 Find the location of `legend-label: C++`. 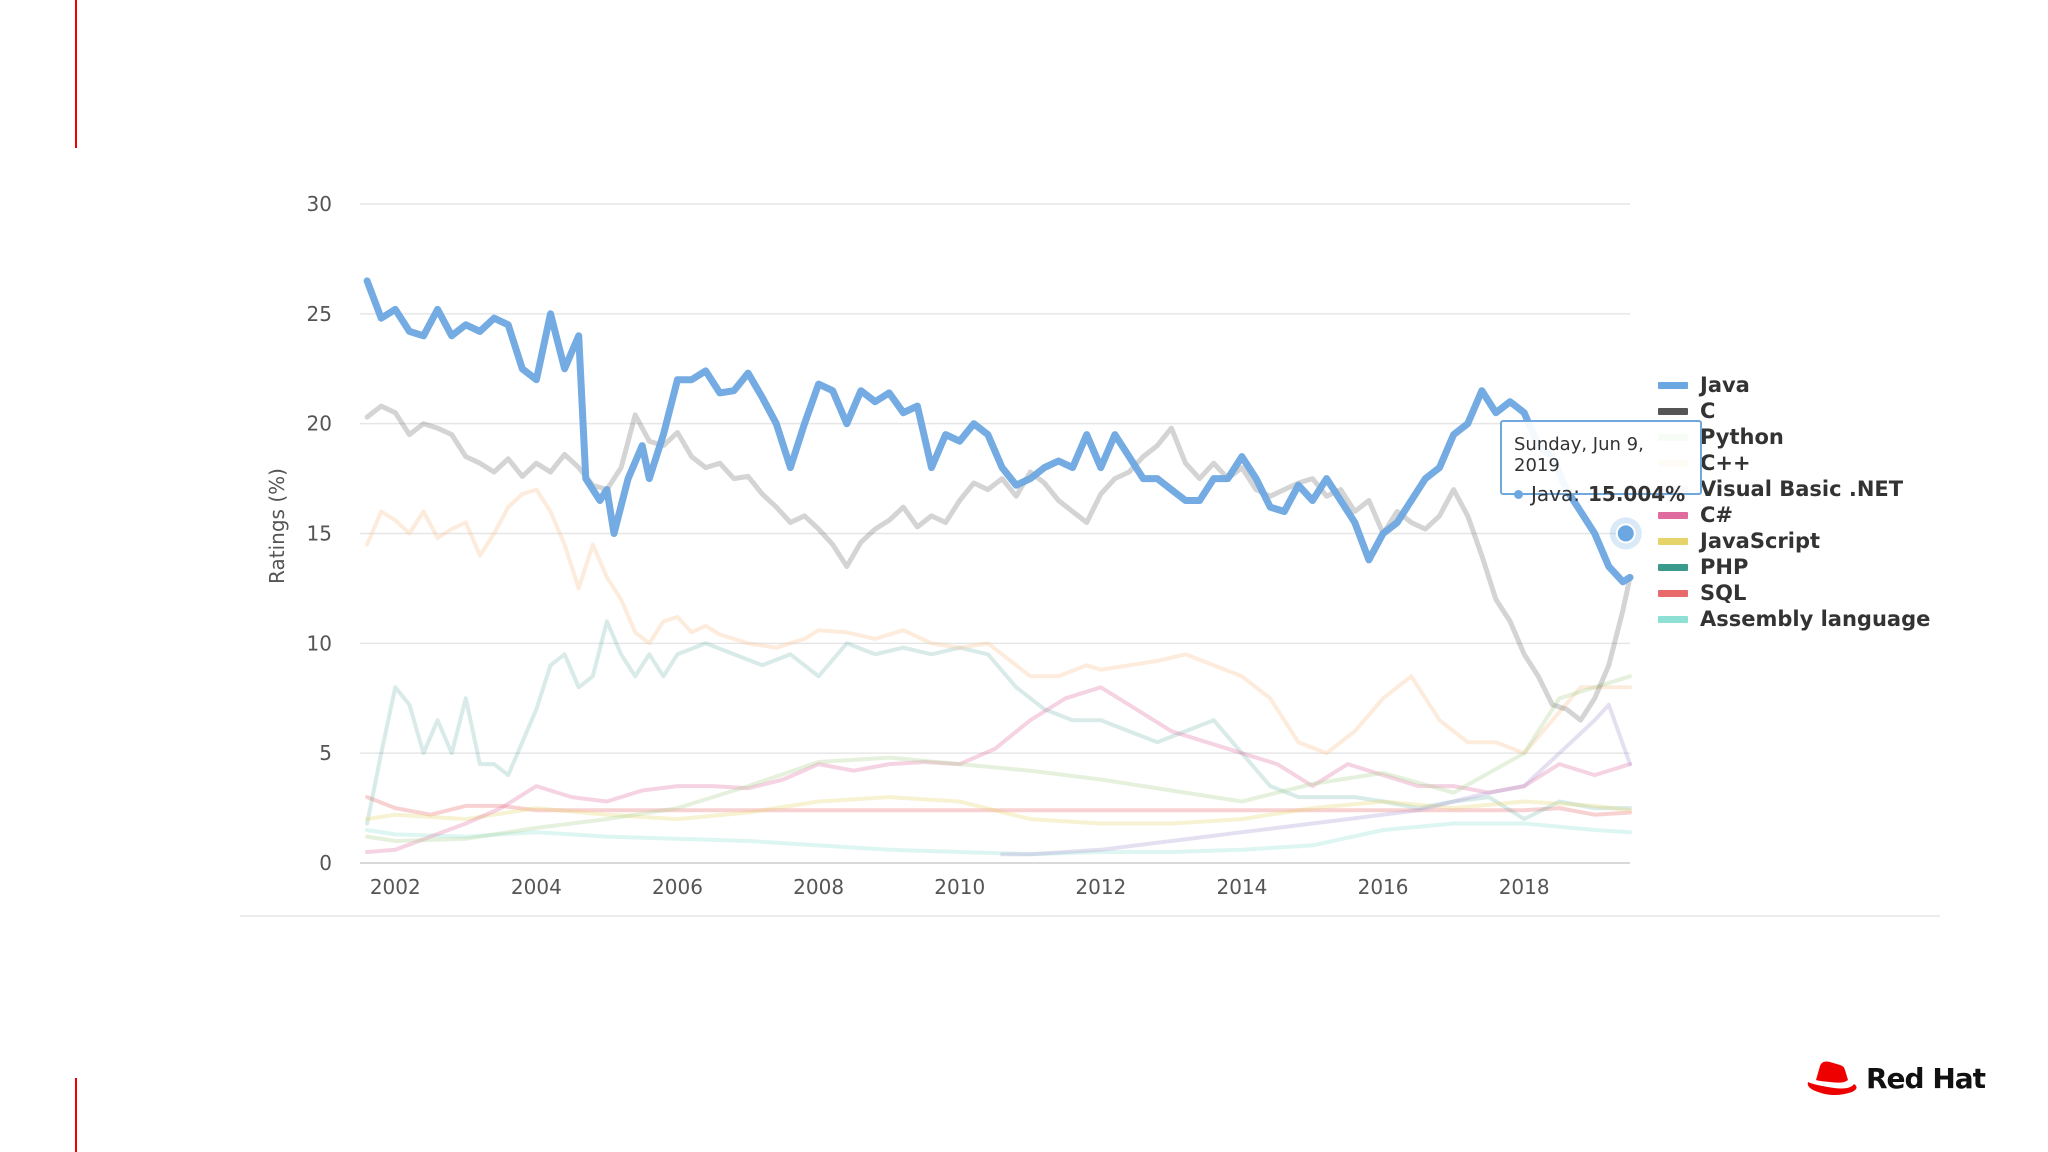

legend-label: C++ is located at coordinates (1725, 463).